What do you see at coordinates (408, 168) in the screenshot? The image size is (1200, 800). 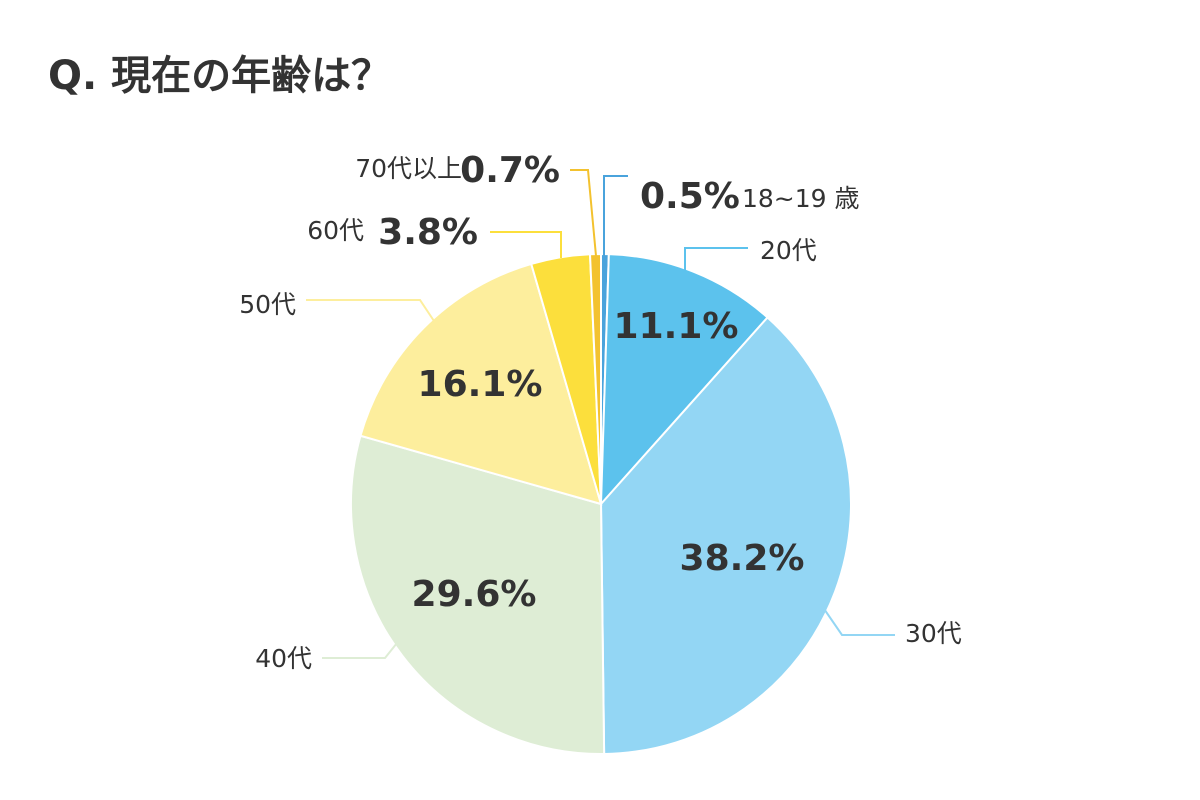 I see `category-label: 70代以上` at bounding box center [408, 168].